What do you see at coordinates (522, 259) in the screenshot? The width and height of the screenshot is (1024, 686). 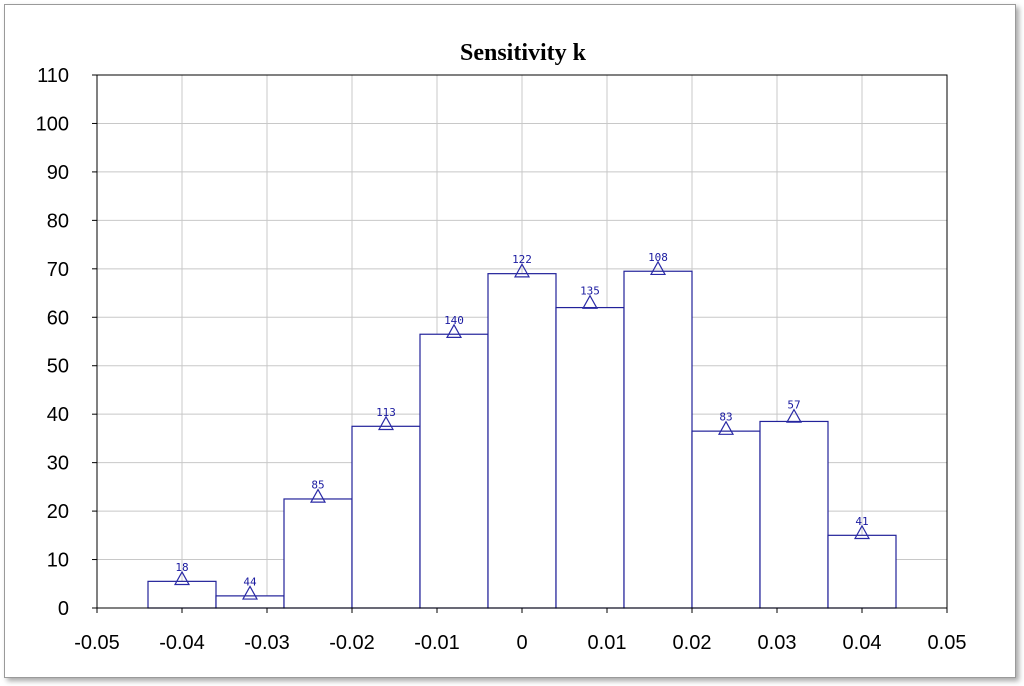 I see `bar-data-label: 122` at bounding box center [522, 259].